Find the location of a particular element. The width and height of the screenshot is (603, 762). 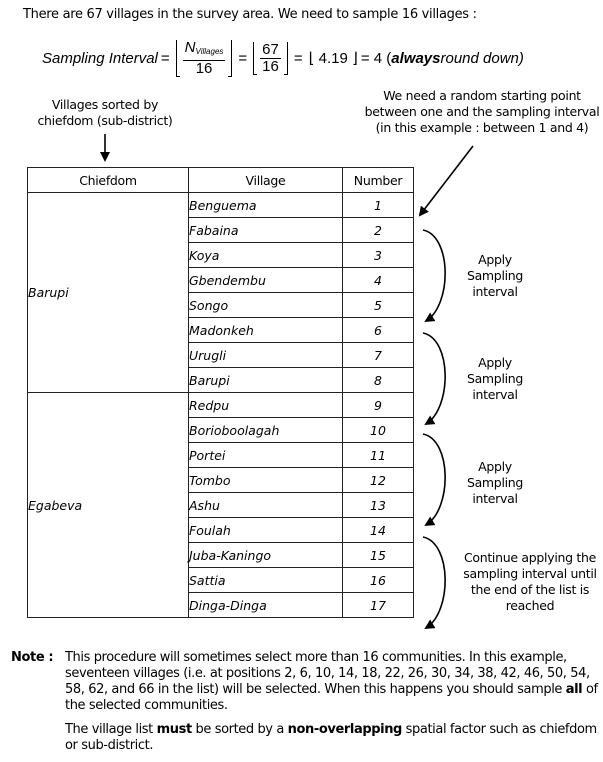

table-row: Borioboolagah 10 is located at coordinates (221, 430).